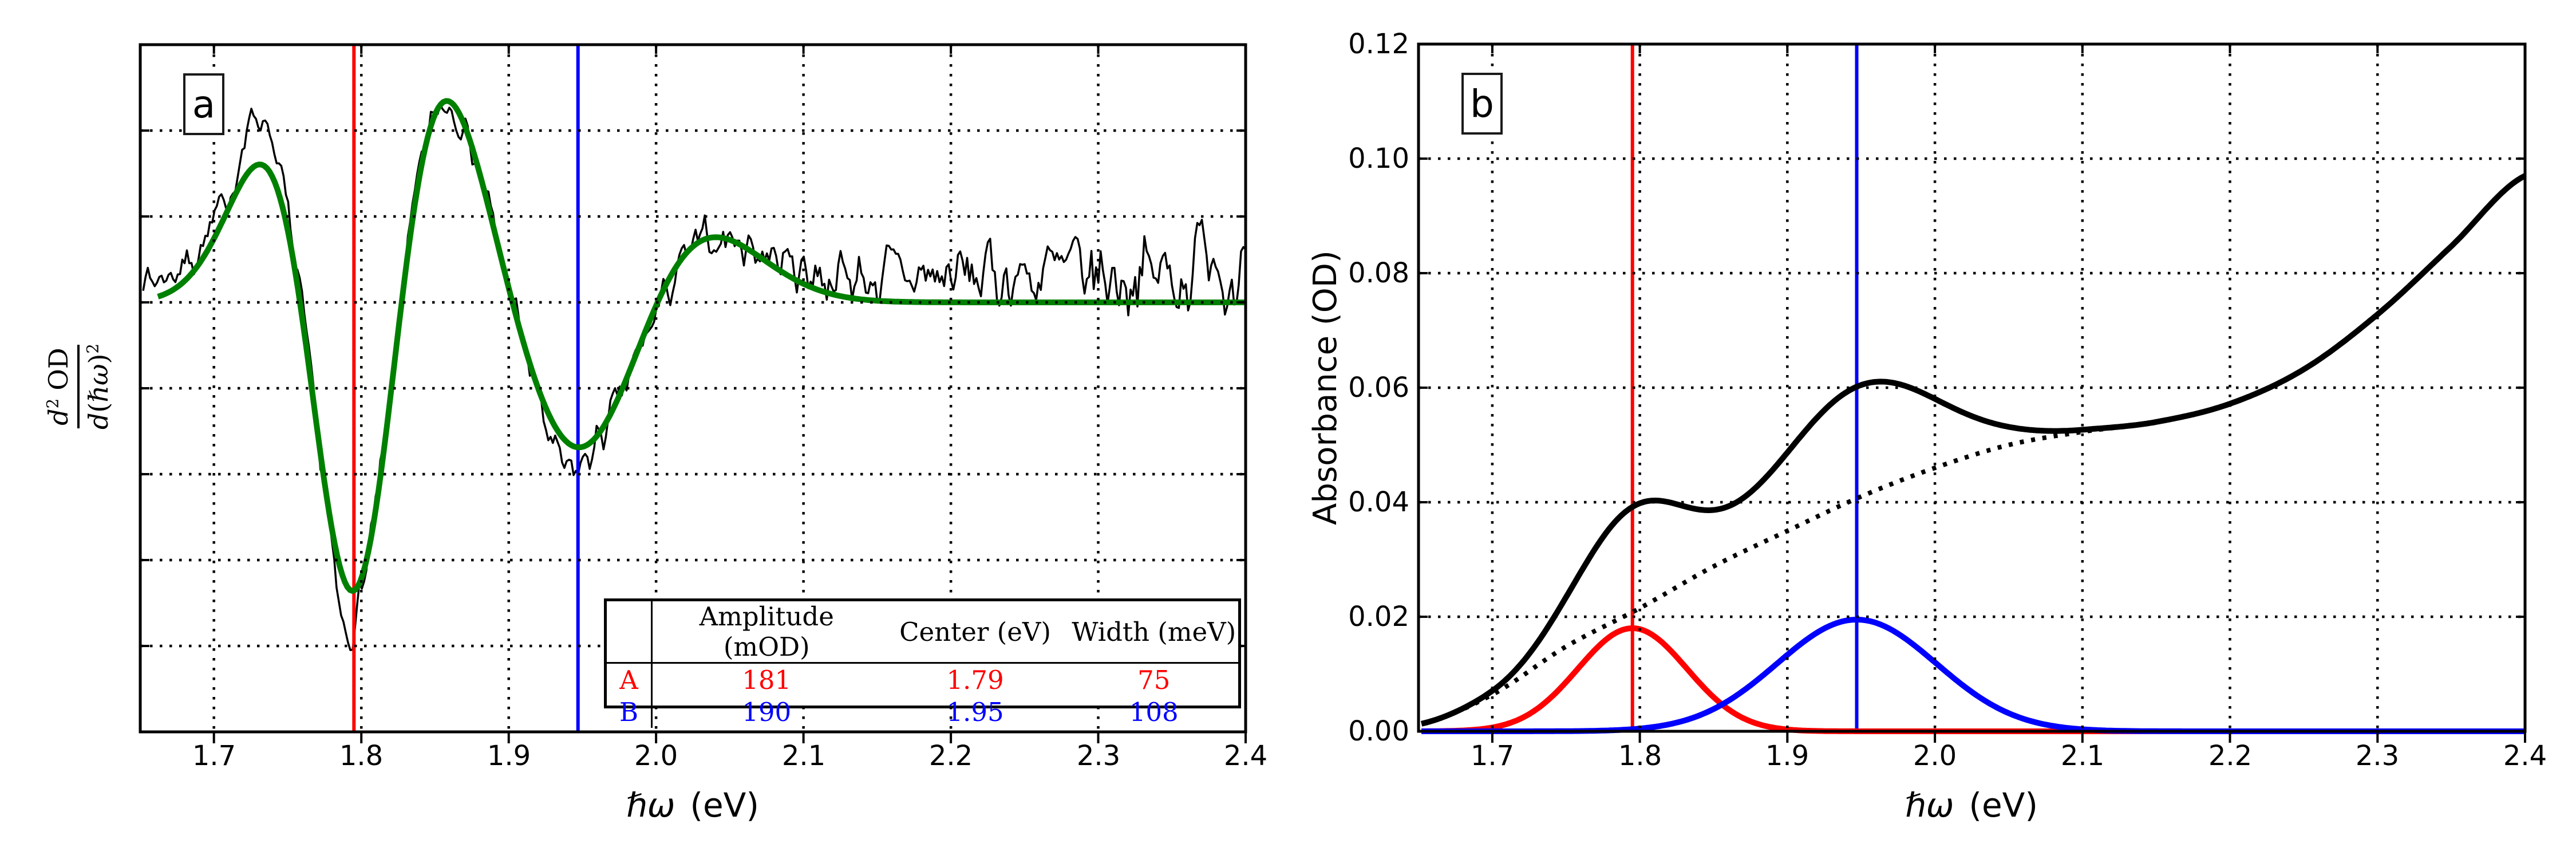  Describe the element at coordinates (2377, 756) in the screenshot. I see `panel-b-xtick-label-2.3: 2.3` at that location.